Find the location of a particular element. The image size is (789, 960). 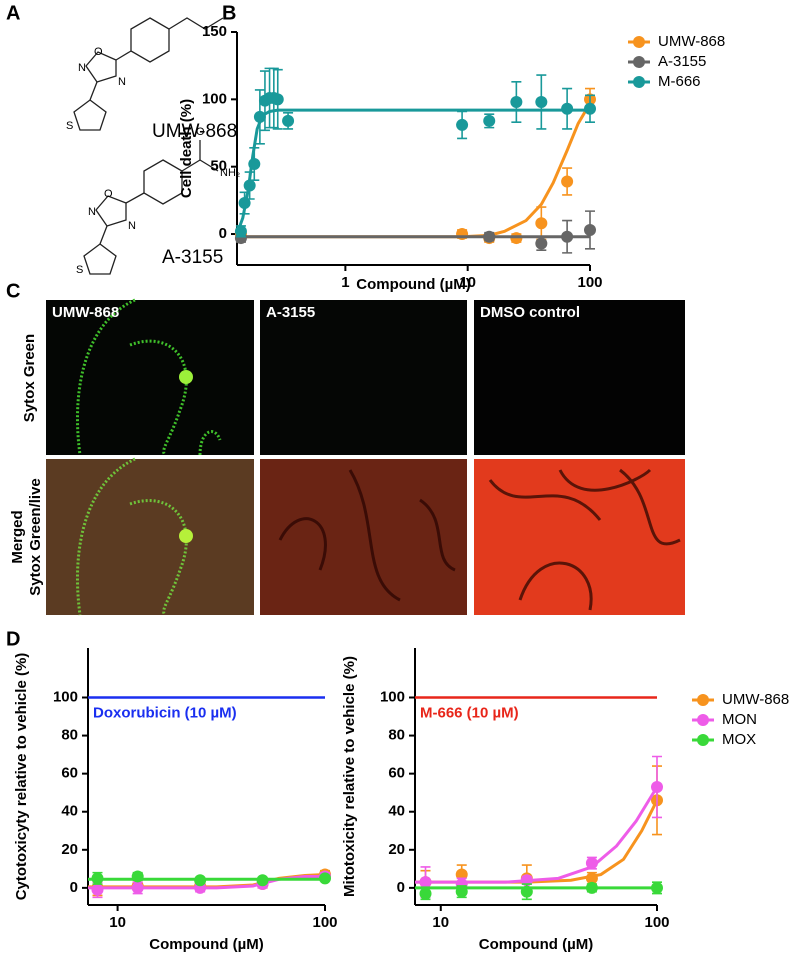

compound-name: UMW-868 is located at coordinates (194, 131).